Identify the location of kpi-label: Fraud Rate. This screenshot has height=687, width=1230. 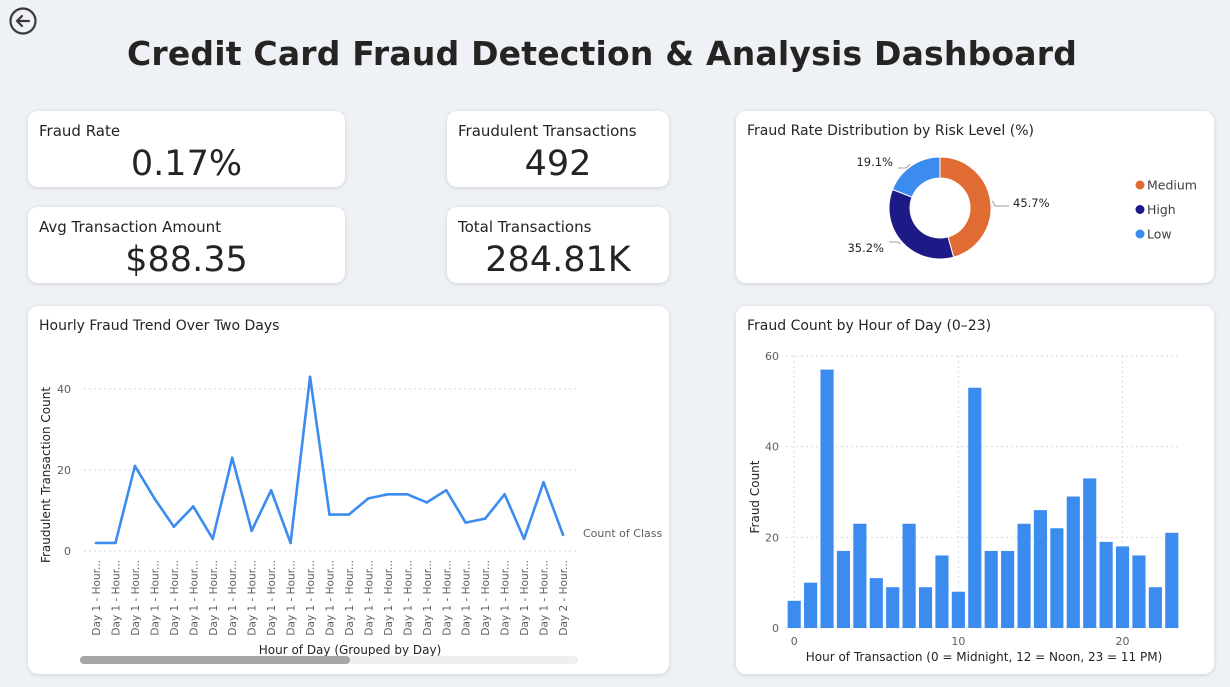
(80, 131).